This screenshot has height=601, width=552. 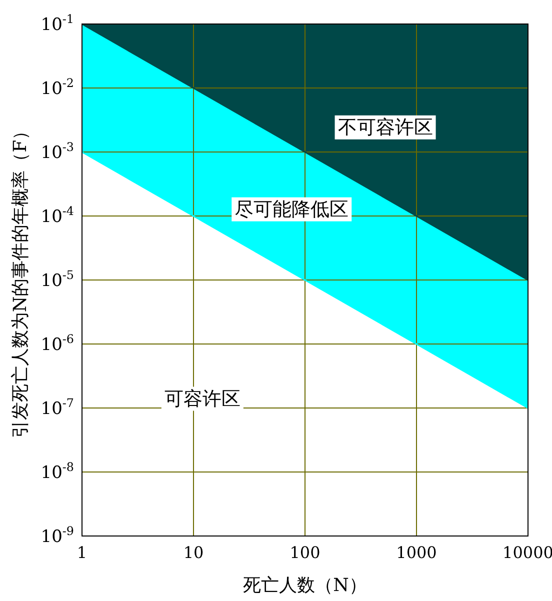 What do you see at coordinates (193, 552) in the screenshot?
I see `x-tick-label: 10` at bounding box center [193, 552].